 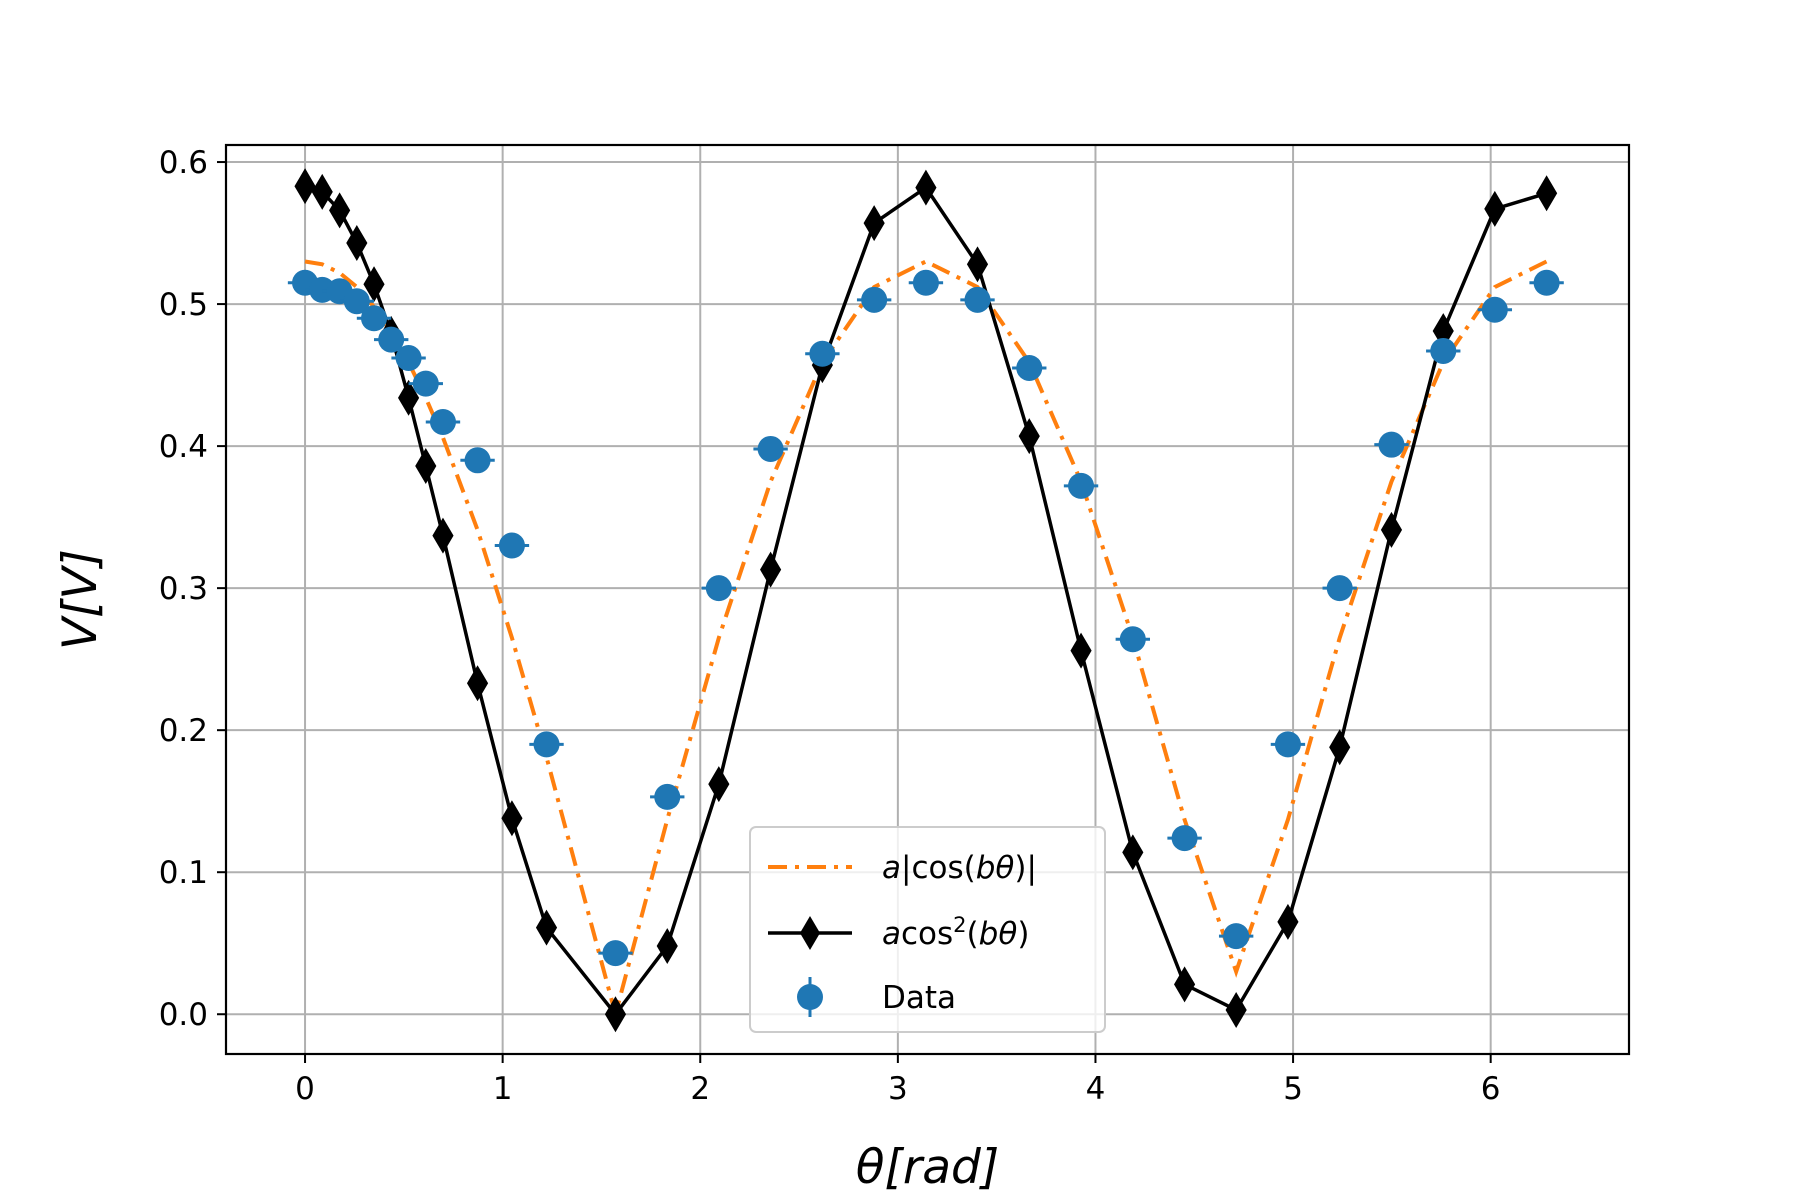 What do you see at coordinates (898, 1089) in the screenshot?
I see `x-tick-label: 3` at bounding box center [898, 1089].